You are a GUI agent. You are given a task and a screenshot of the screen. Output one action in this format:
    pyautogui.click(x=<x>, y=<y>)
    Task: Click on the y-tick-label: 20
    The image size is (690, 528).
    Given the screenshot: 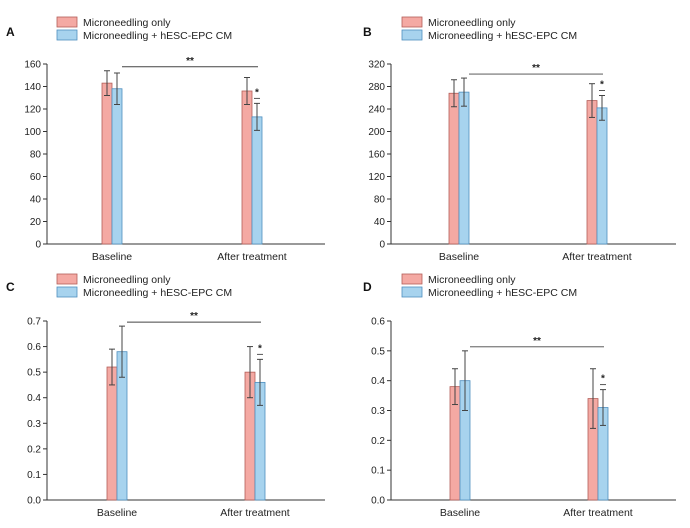 What is the action you would take?
    pyautogui.click(x=36, y=222)
    